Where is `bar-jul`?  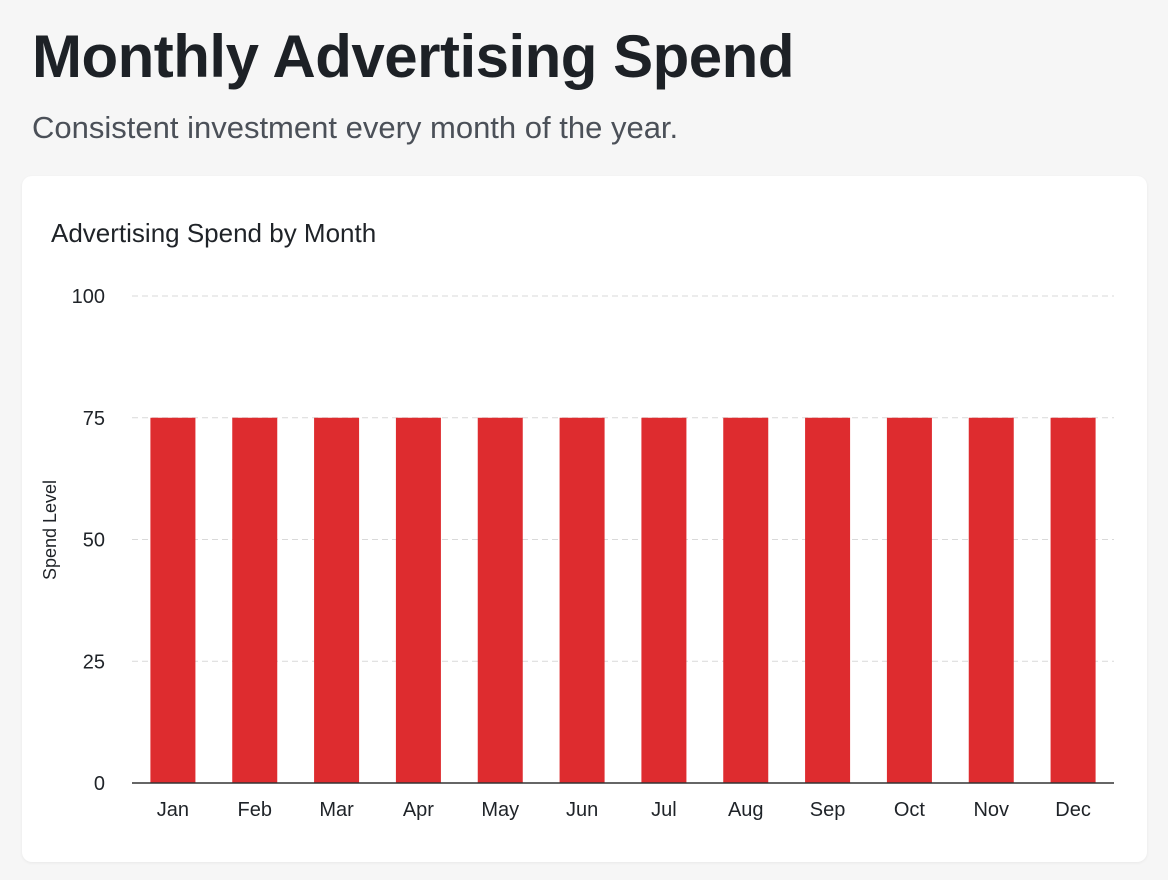
bar-jul is located at coordinates (664, 600).